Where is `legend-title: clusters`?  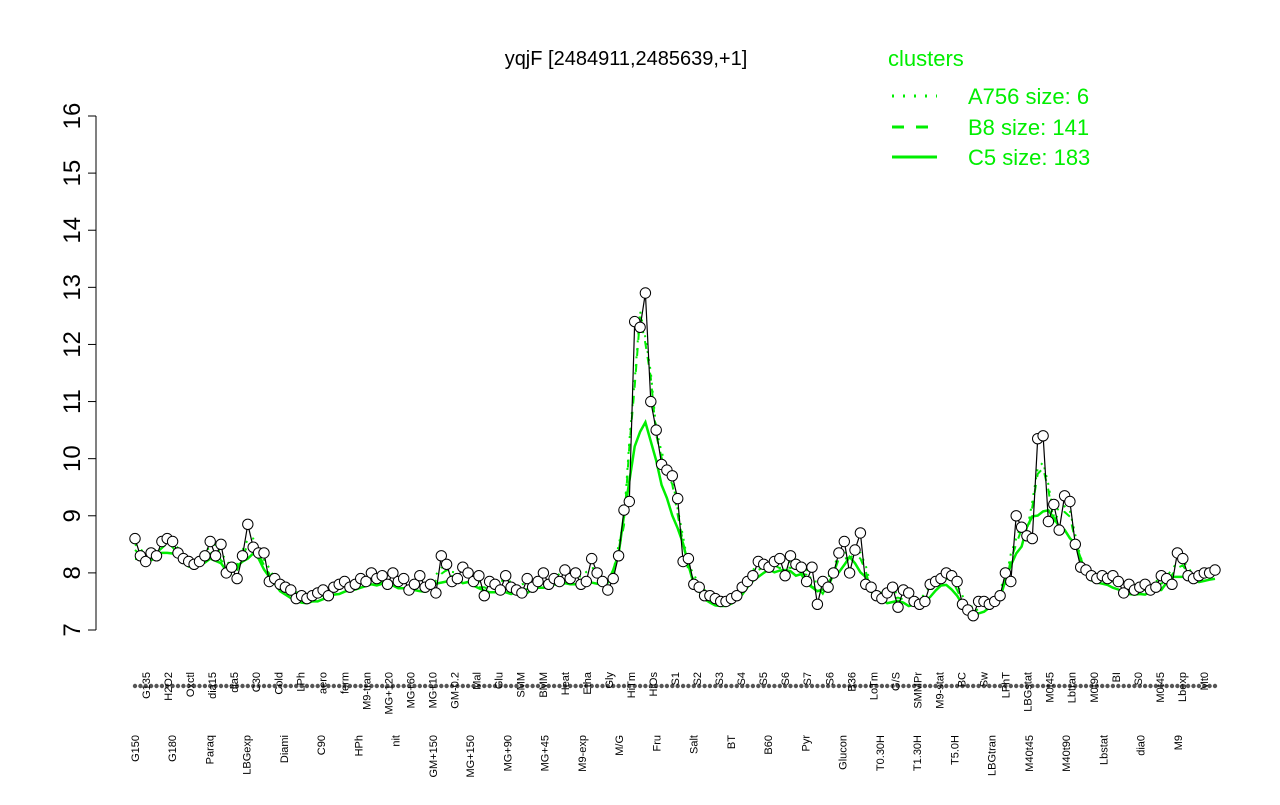 legend-title: clusters is located at coordinates (926, 58).